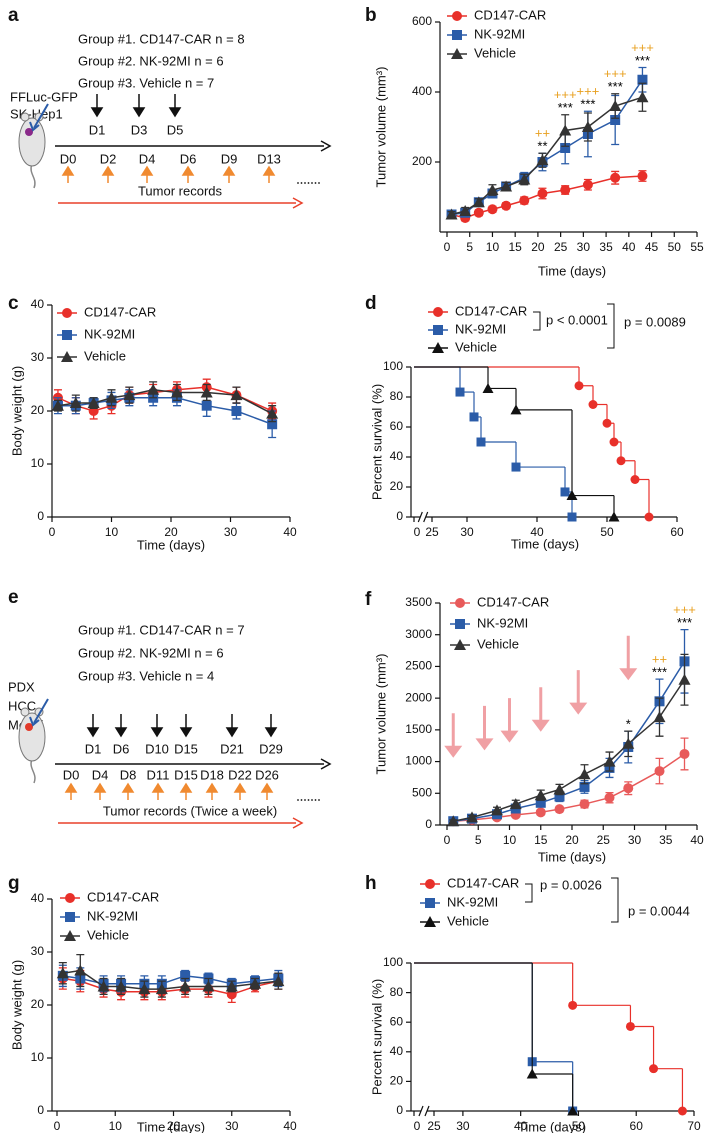 Image resolution: width=717 pixels, height=1133 pixels. What do you see at coordinates (418, 602) in the screenshot?
I see `y-tick-label: 3500` at bounding box center [418, 602].